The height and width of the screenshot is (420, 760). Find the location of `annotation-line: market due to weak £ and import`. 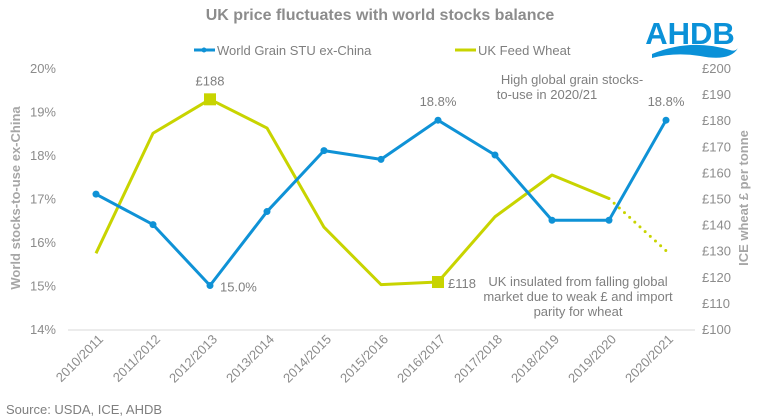

annotation-line: market due to weak £ and import is located at coordinates (578, 296).